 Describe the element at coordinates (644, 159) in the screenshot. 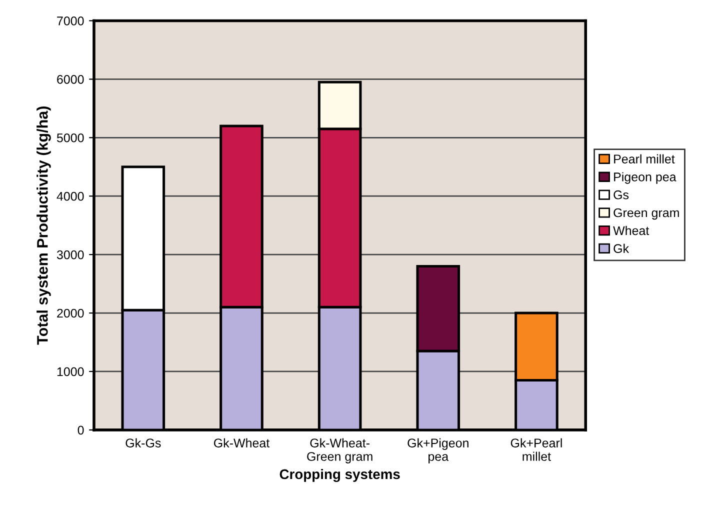

I see `legend-label: Pearl millet` at that location.